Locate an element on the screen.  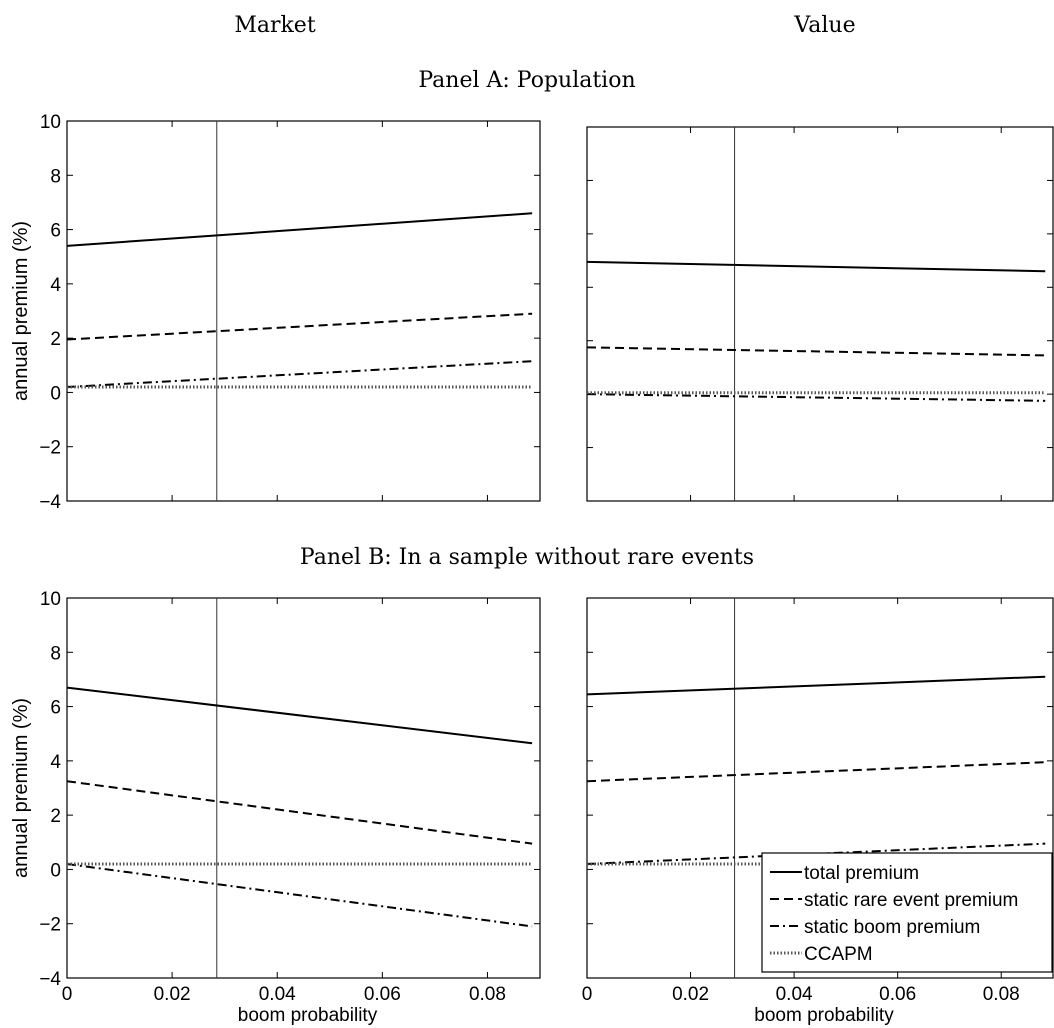
legend-box is located at coordinates (907, 912).